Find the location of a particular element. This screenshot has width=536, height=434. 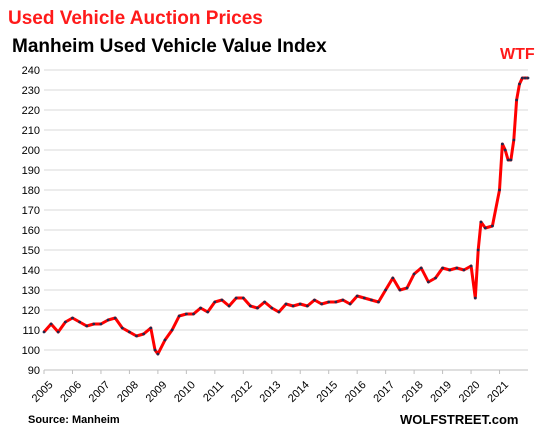

x-tick-label: 2021 is located at coordinates (498, 392).